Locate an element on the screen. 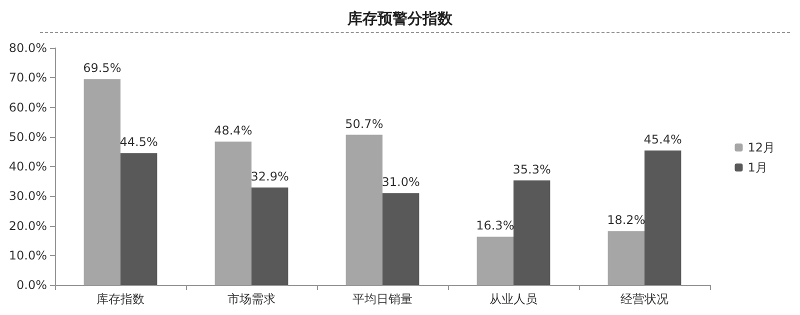  y-tick-label: 30.0% is located at coordinates (27, 196).